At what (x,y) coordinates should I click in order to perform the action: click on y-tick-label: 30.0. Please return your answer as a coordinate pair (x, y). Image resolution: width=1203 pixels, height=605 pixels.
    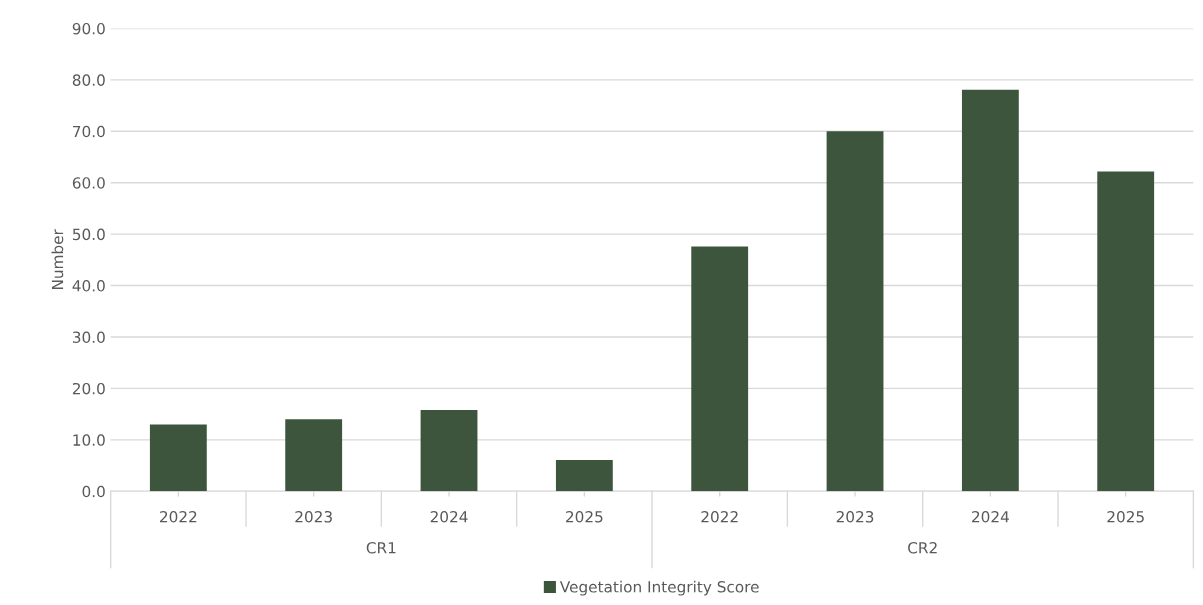
    Looking at the image, I should click on (88, 337).